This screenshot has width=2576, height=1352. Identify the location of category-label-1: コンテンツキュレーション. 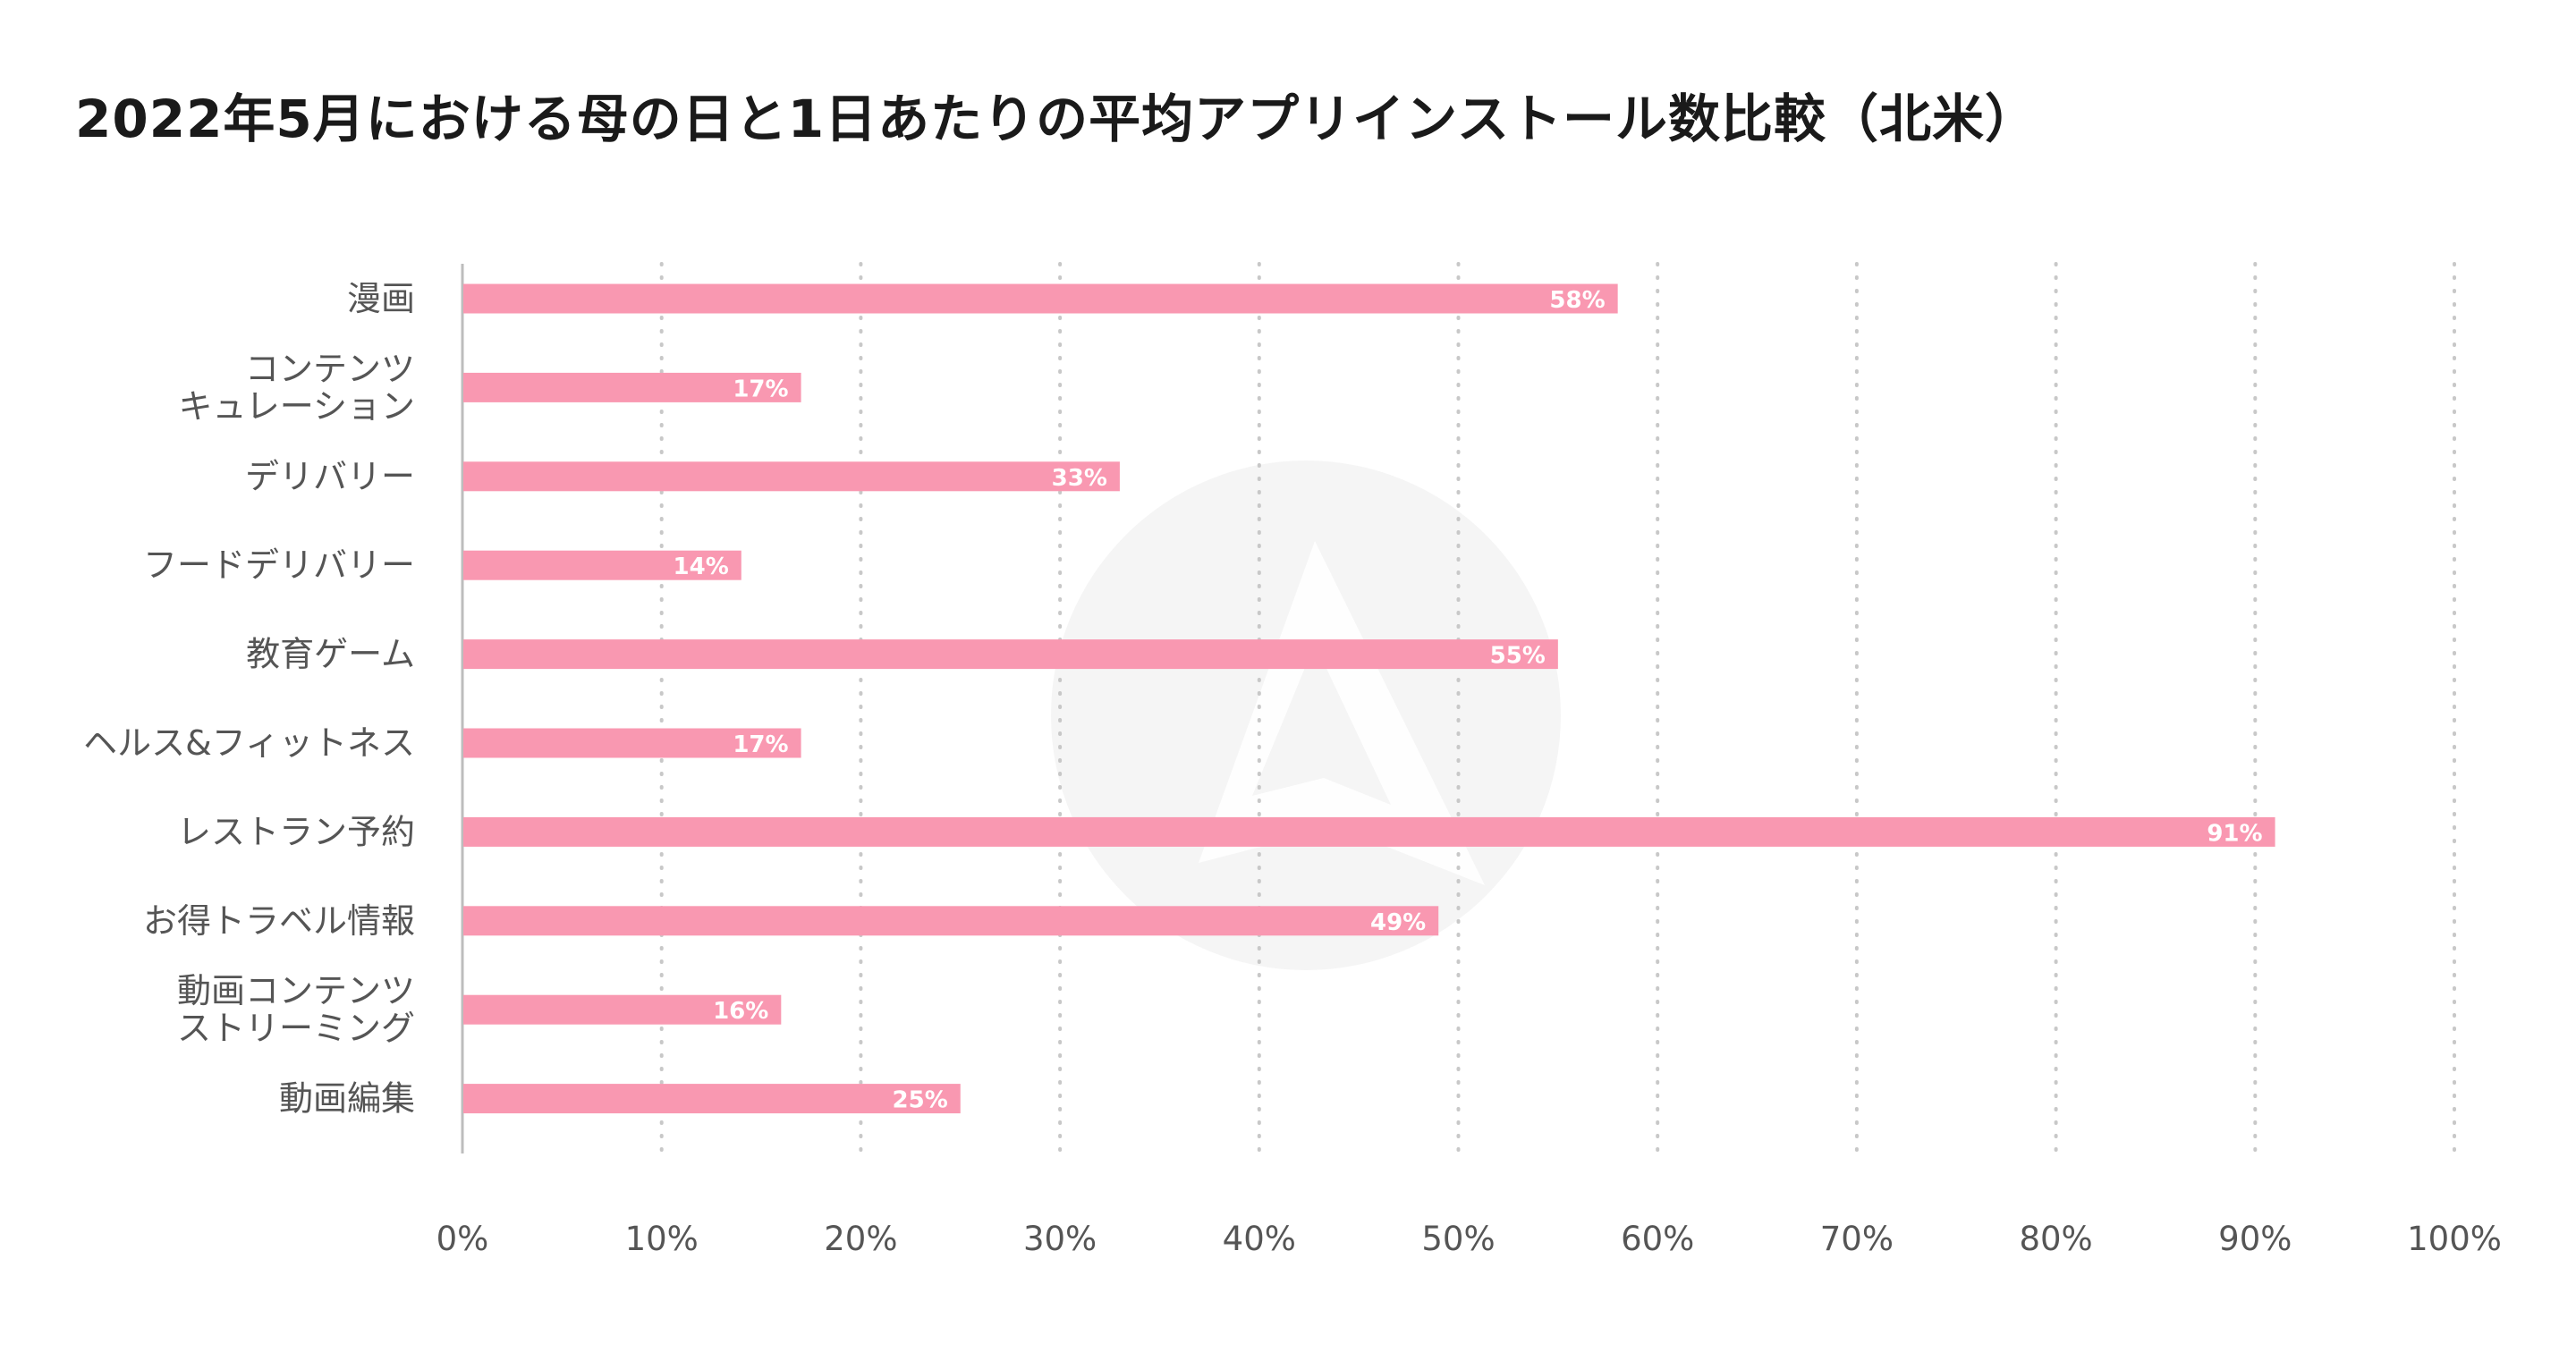
(297, 387).